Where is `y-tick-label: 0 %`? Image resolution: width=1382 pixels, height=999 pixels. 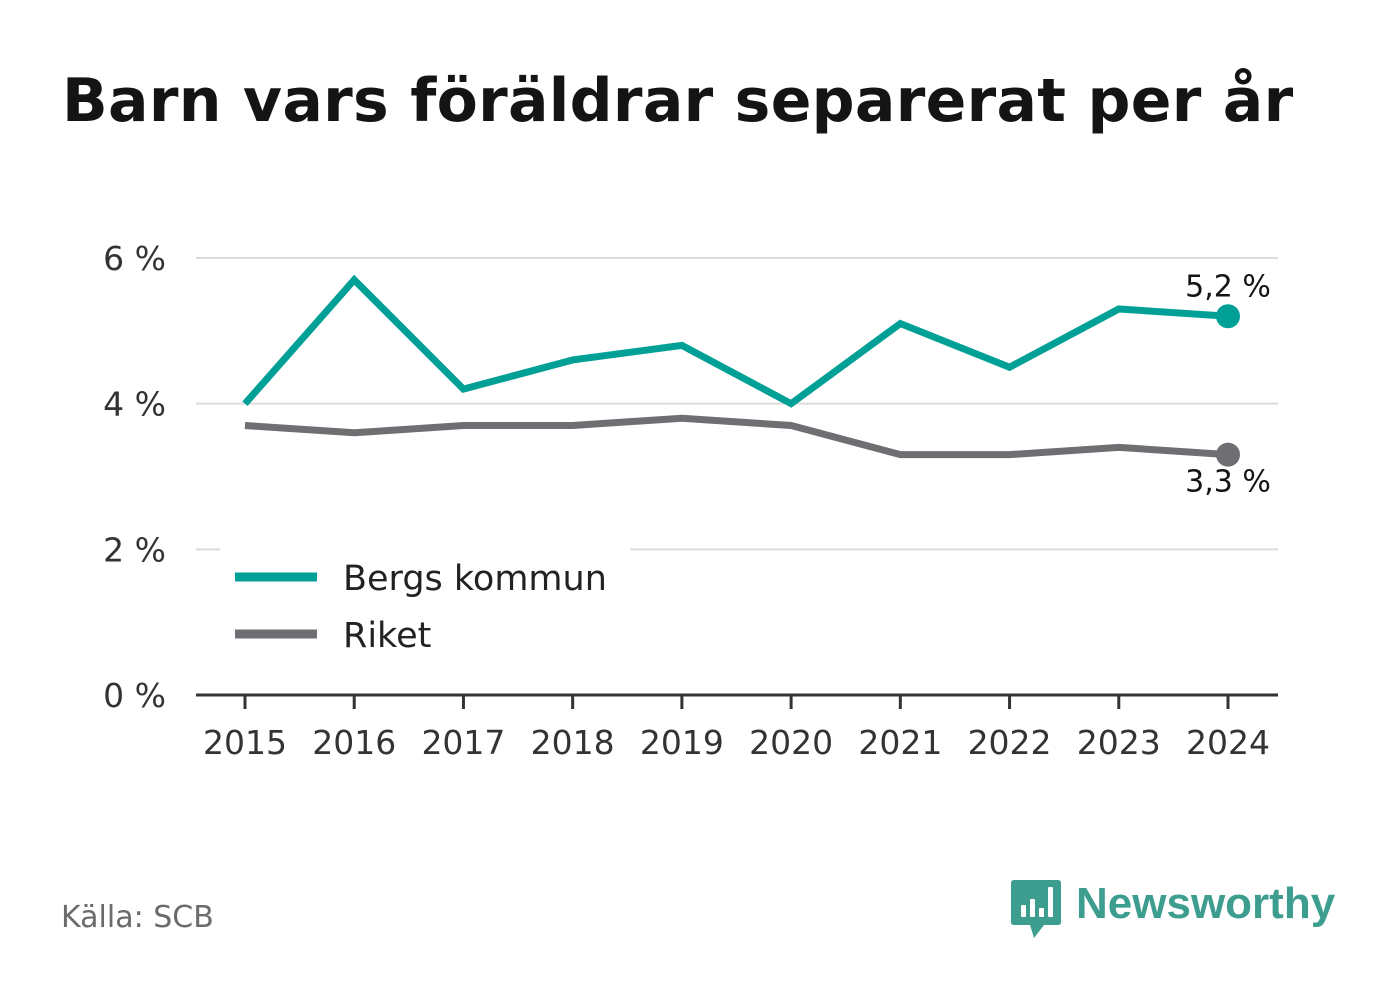
y-tick-label: 0 % is located at coordinates (134, 695).